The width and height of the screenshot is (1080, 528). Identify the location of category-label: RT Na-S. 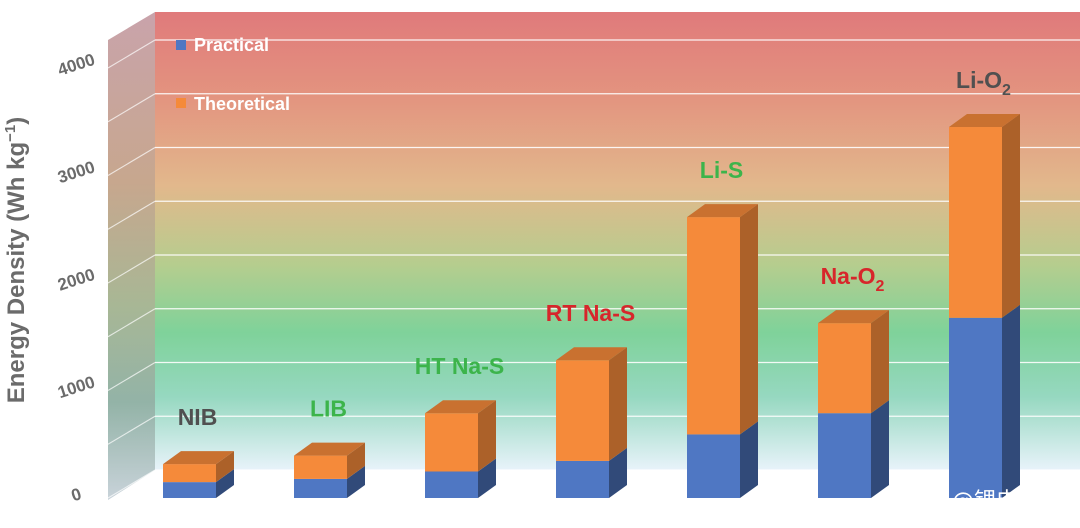
(590, 313).